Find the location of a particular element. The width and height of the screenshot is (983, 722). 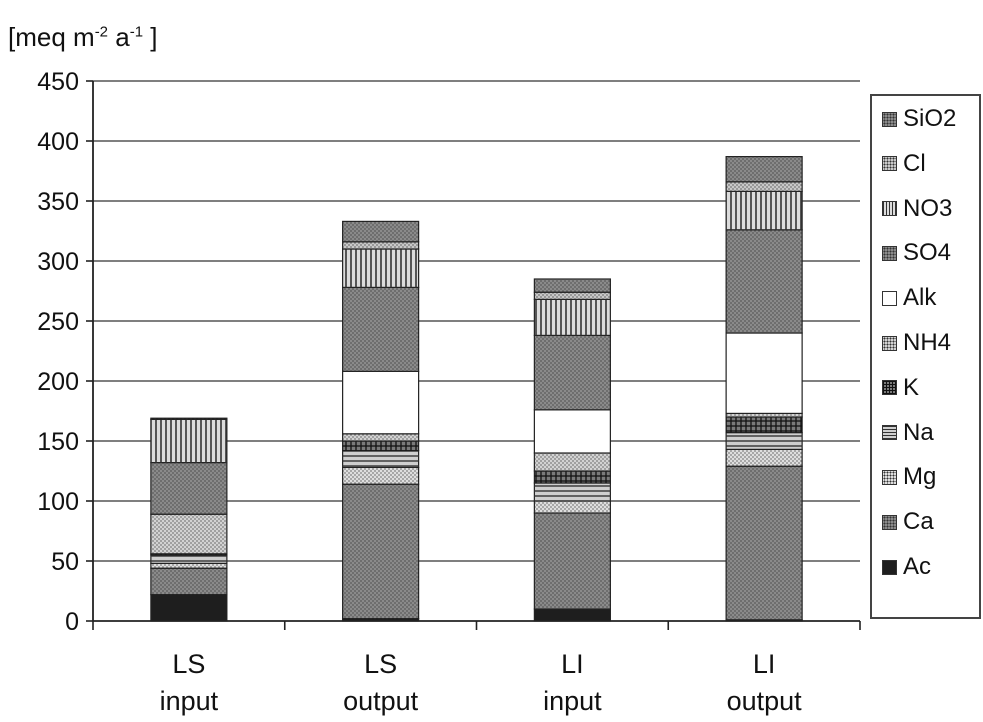

legend-item: SO4 is located at coordinates (916, 253).